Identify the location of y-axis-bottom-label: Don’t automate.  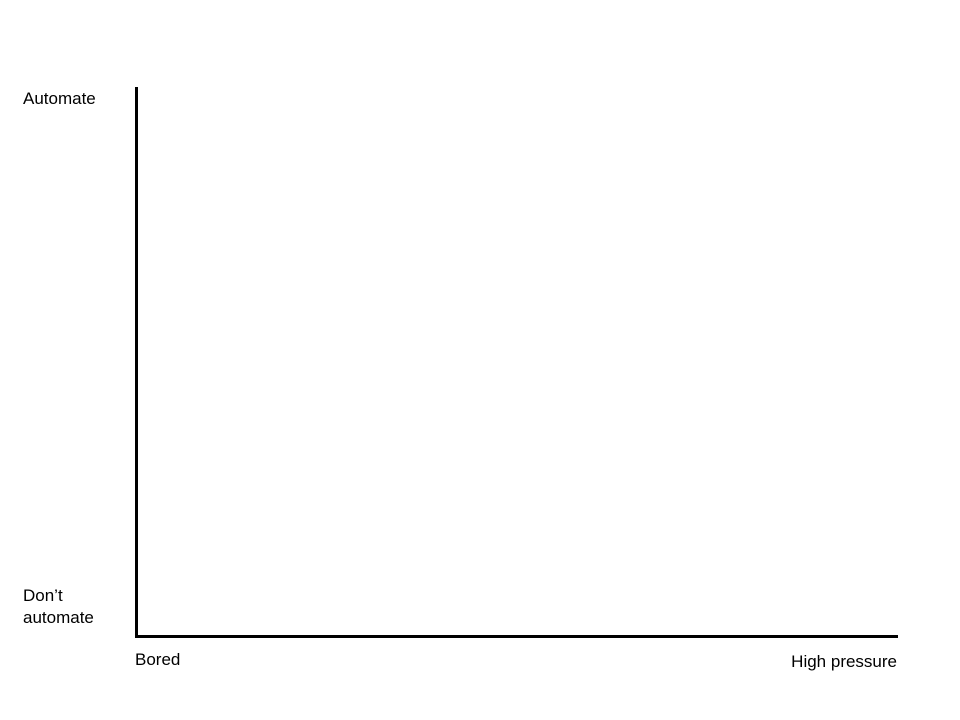
(58, 607).